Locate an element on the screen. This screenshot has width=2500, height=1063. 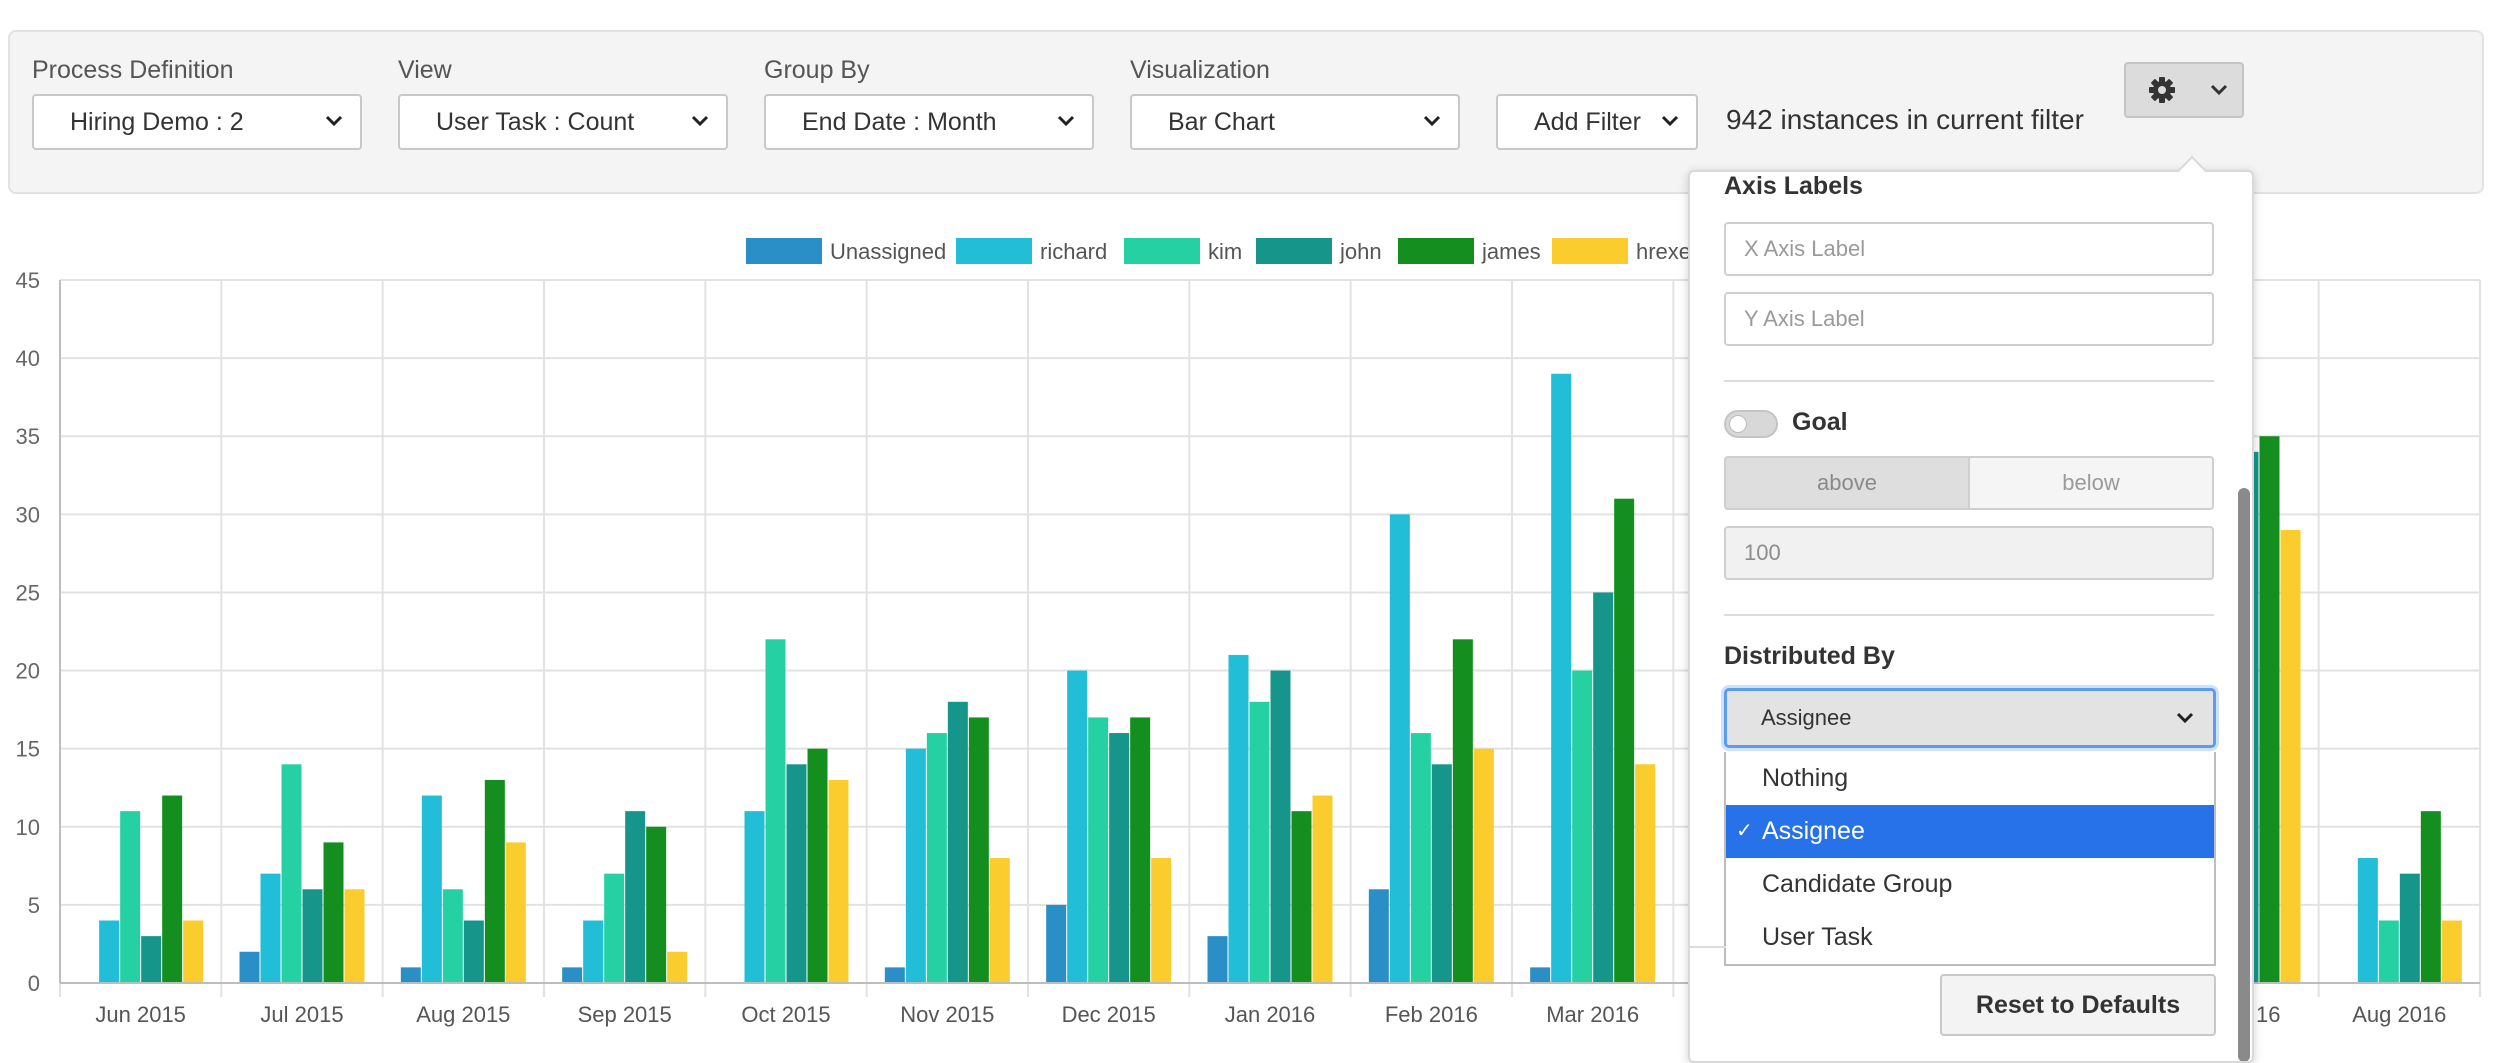
reset-to-defaults-button: Reset to Defaults is located at coordinates (2078, 1005).